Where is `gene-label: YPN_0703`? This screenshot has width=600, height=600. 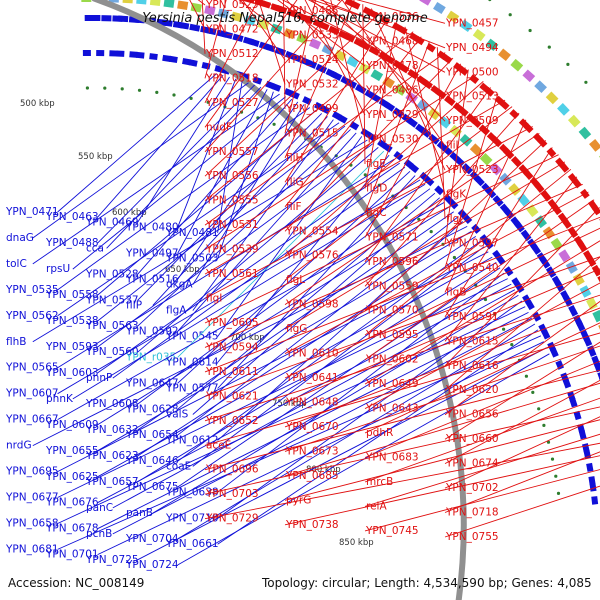
gene-label: YPN_0703 is located at coordinates (232, 494).